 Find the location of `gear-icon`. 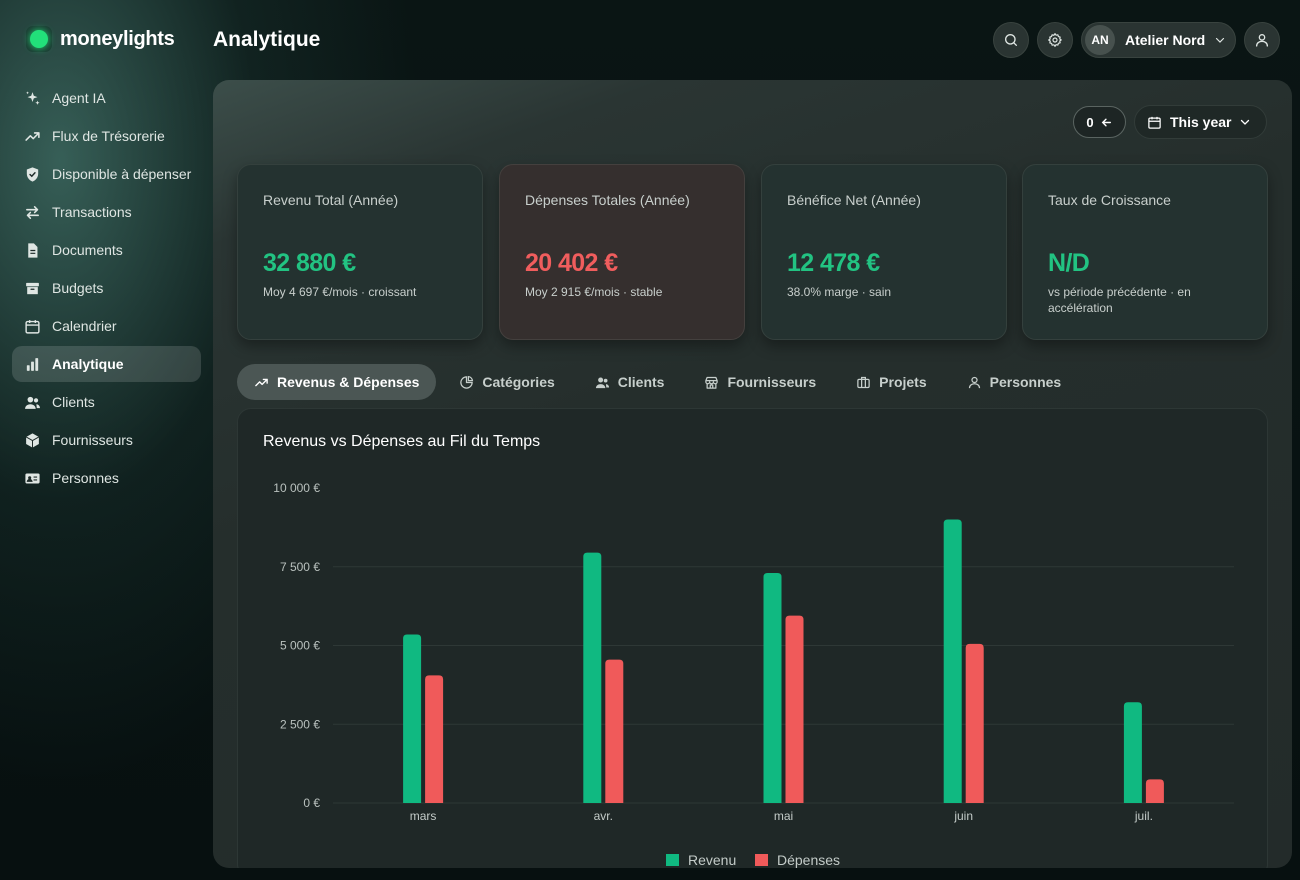

gear-icon is located at coordinates (1055, 40).